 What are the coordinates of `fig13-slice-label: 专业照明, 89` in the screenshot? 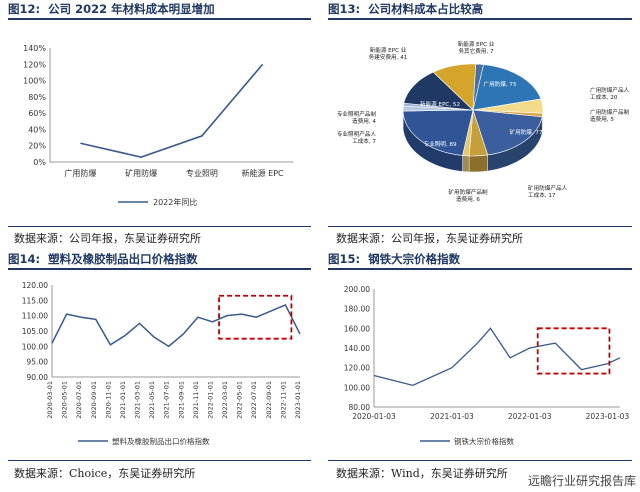 It's located at (439, 144).